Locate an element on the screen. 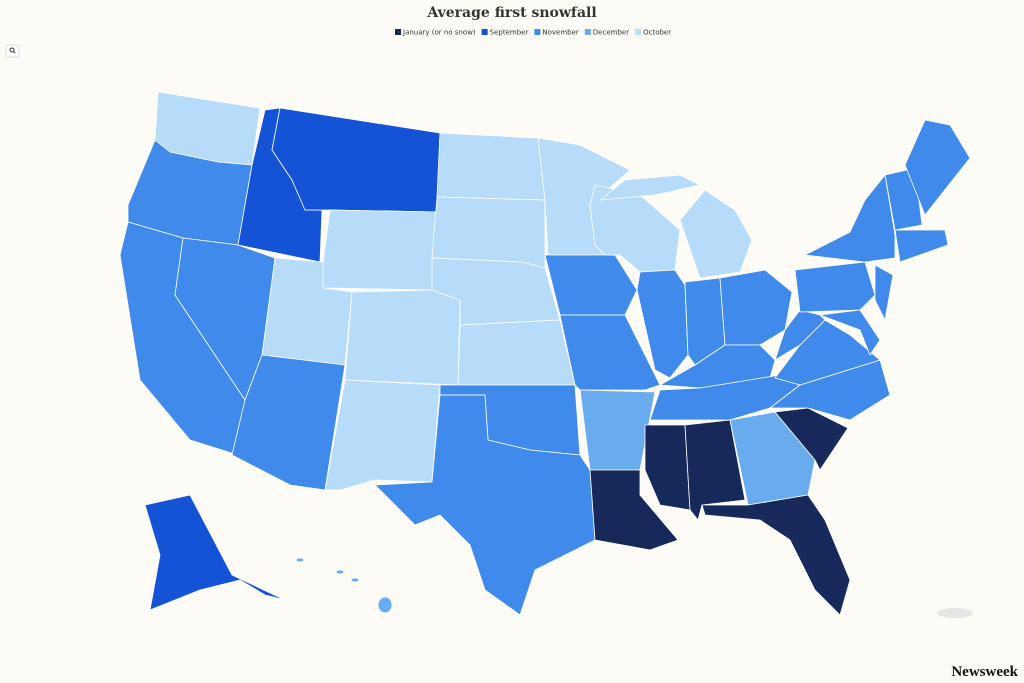 The image size is (1024, 683). legend-label: December is located at coordinates (611, 33).